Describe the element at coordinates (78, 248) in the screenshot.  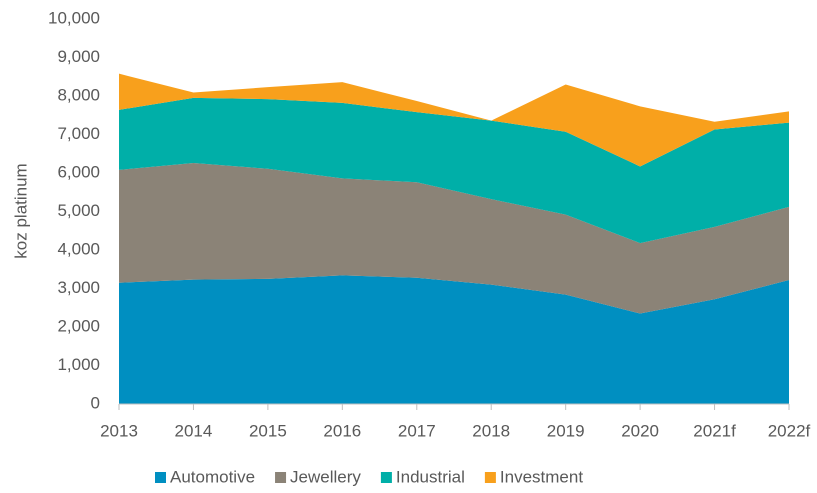
I see `y-tick-label: 4,000` at that location.